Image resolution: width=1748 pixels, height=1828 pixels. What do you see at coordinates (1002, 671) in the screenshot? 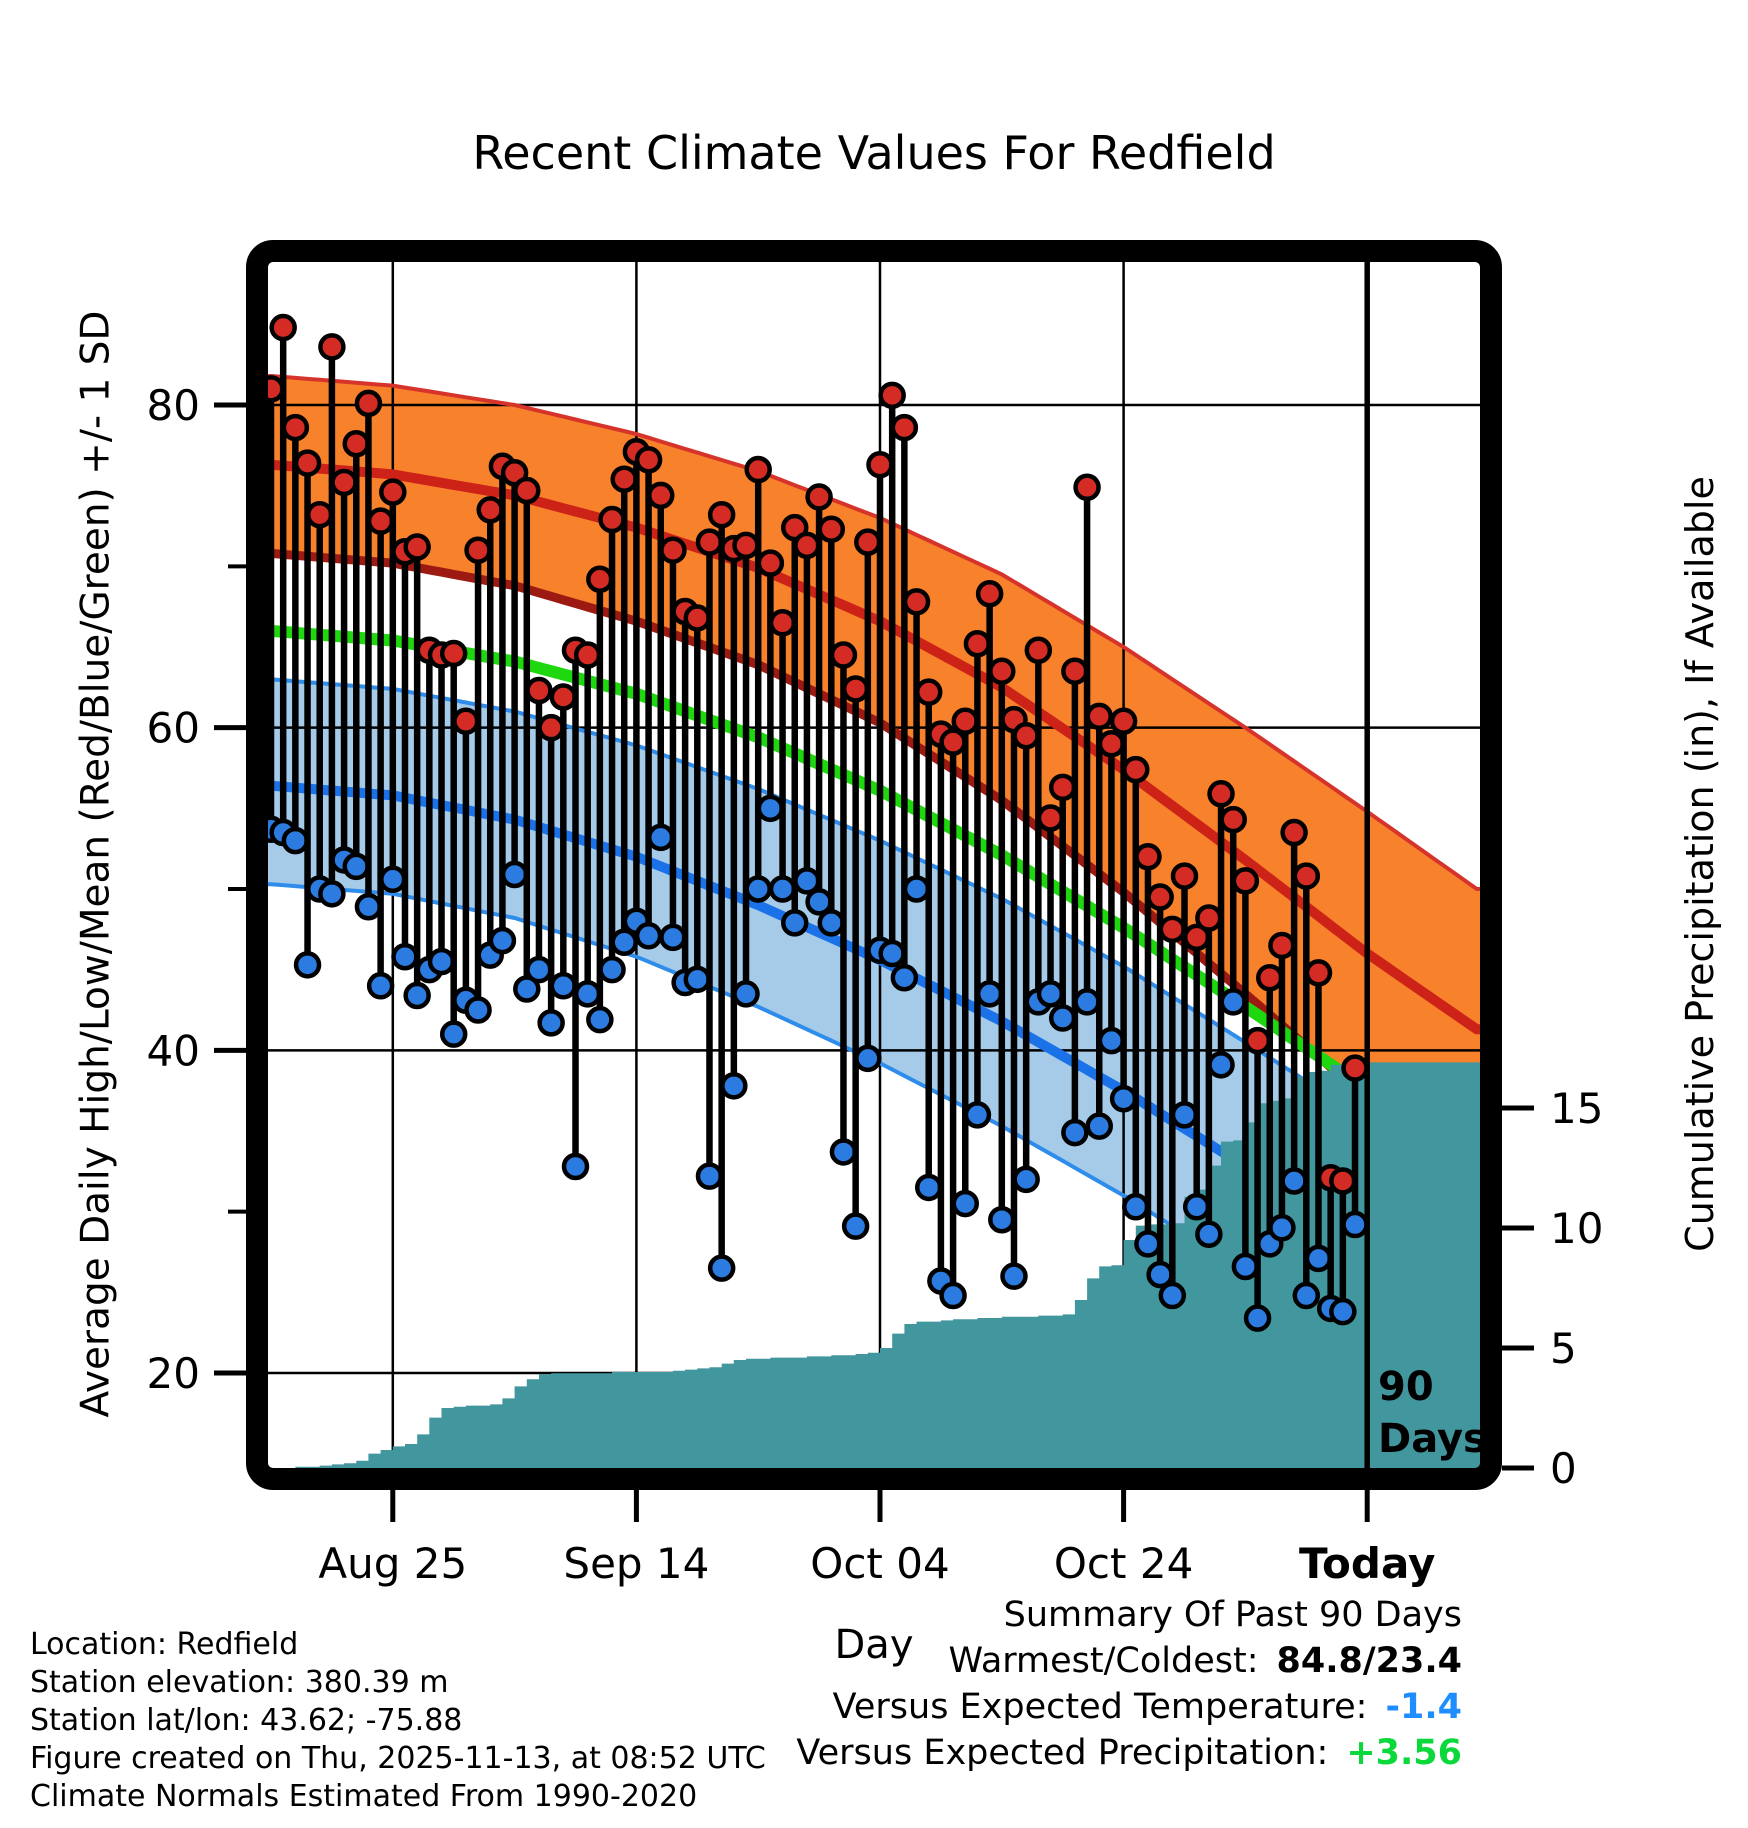
I see `high-dot-day60` at bounding box center [1002, 671].